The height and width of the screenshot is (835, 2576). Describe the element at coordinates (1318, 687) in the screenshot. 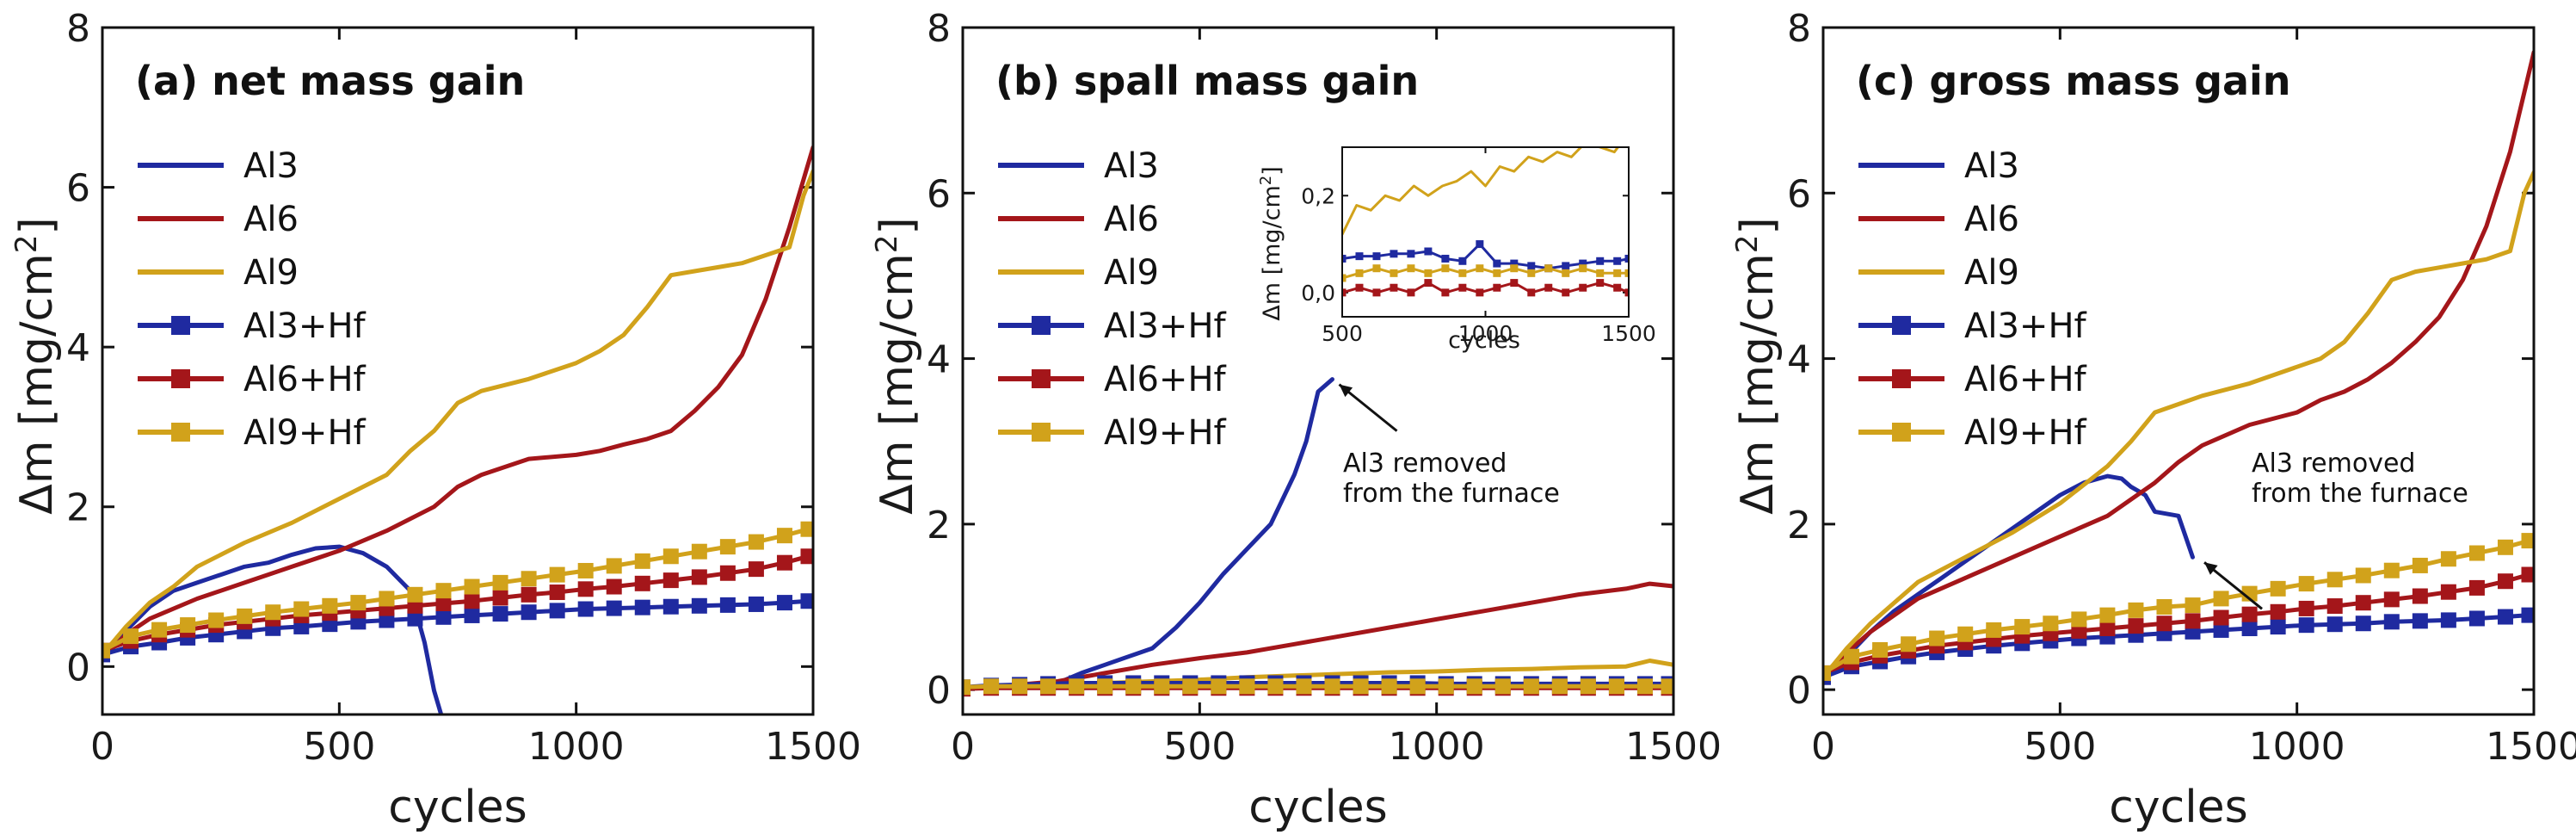

I see `panel-b-series-al9-hf-series` at that location.